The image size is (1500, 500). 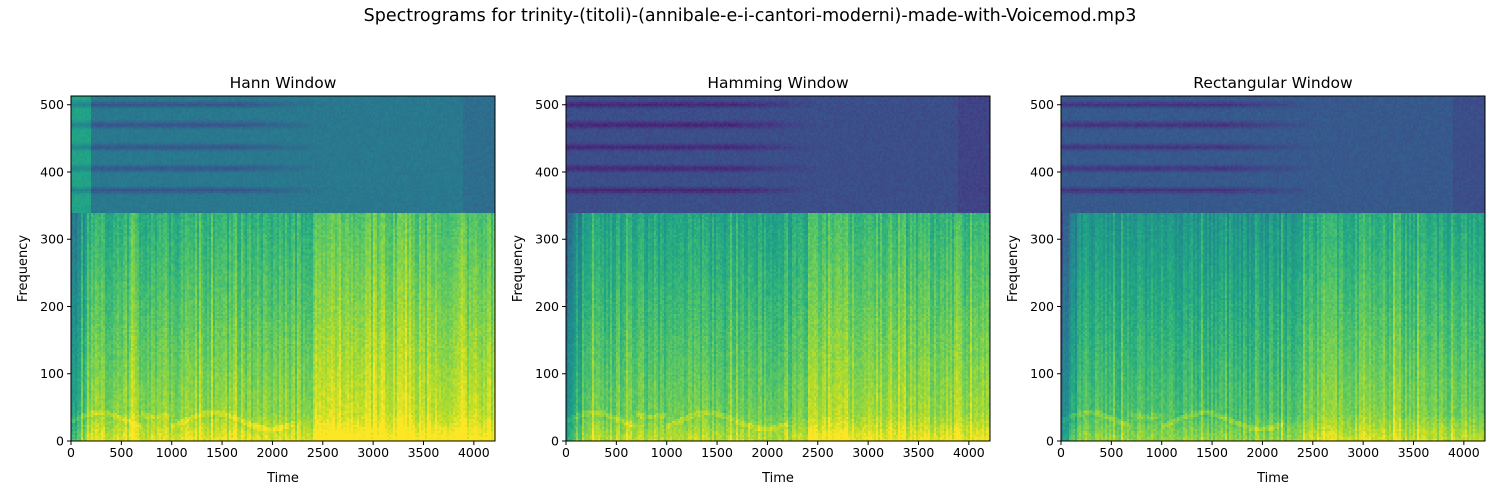 What do you see at coordinates (778, 83) in the screenshot?
I see `panel-title: Hamming Window` at bounding box center [778, 83].